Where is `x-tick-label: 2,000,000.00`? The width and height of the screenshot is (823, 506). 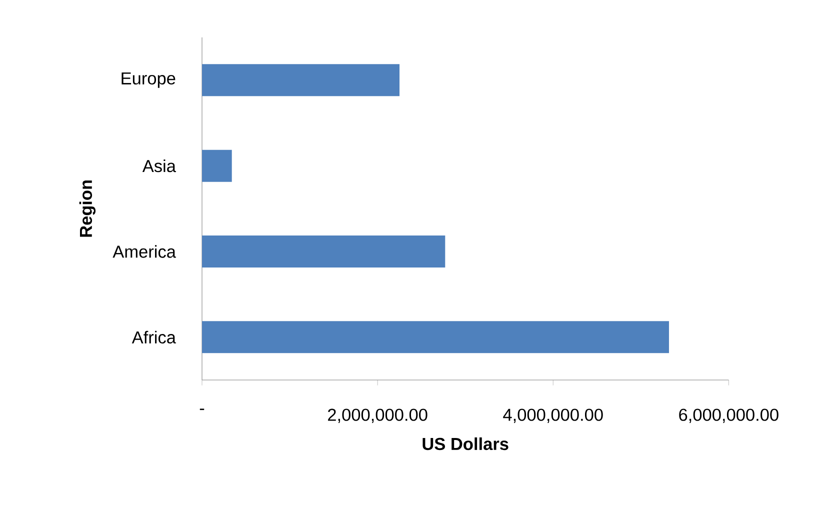
x-tick-label: 2,000,000.00 is located at coordinates (378, 415).